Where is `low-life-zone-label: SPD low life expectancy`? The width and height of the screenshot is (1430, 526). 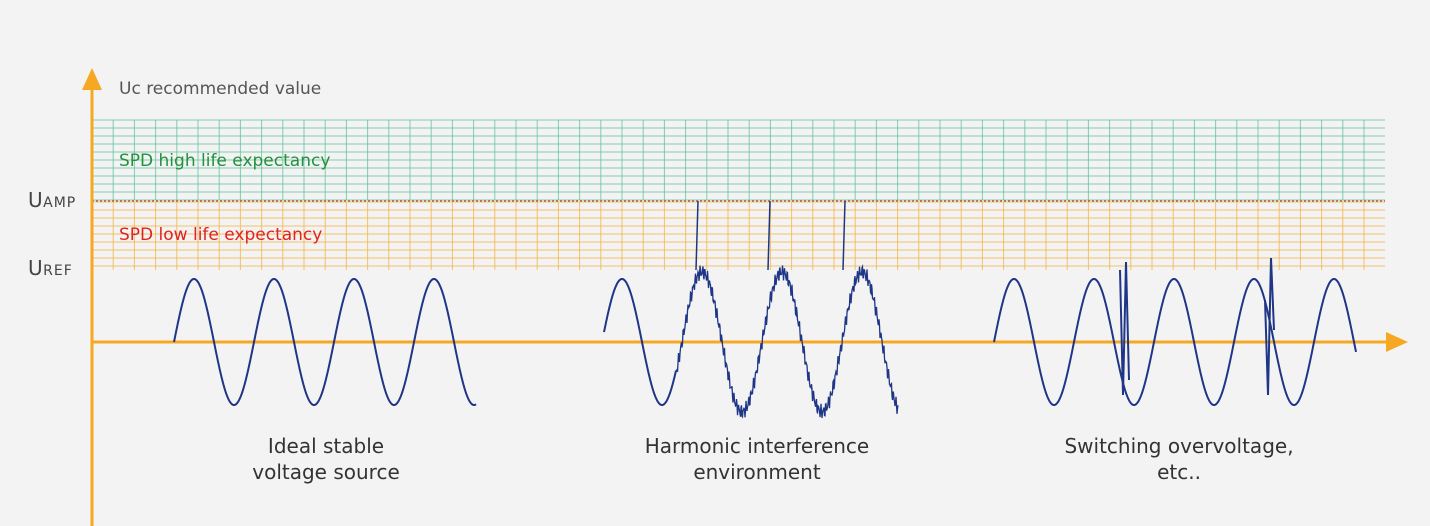 low-life-zone-label: SPD low life expectancy is located at coordinates (221, 235).